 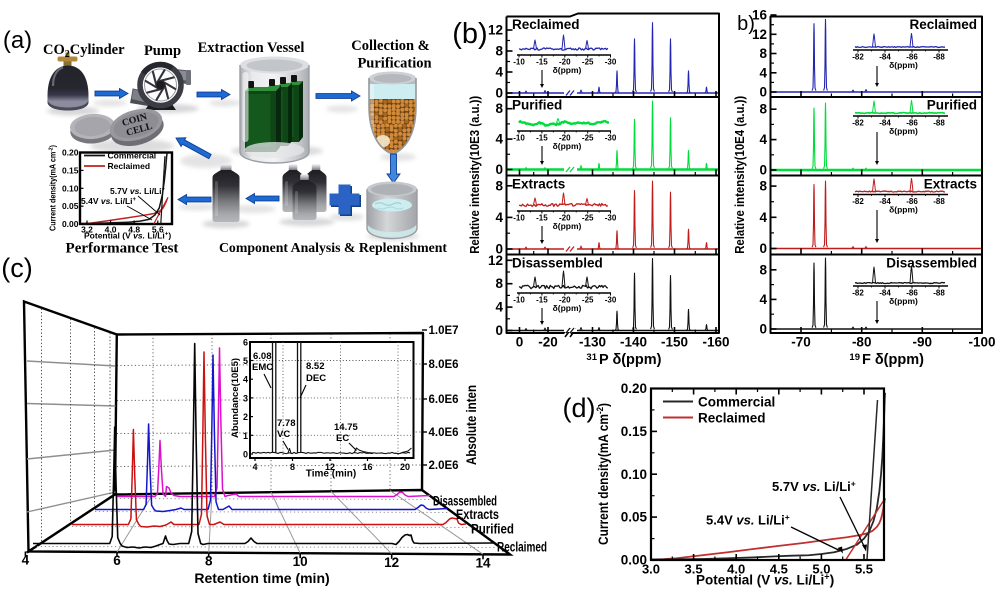 What do you see at coordinates (261, 578) in the screenshot?
I see `svg-text: Retention time (min)` at bounding box center [261, 578].